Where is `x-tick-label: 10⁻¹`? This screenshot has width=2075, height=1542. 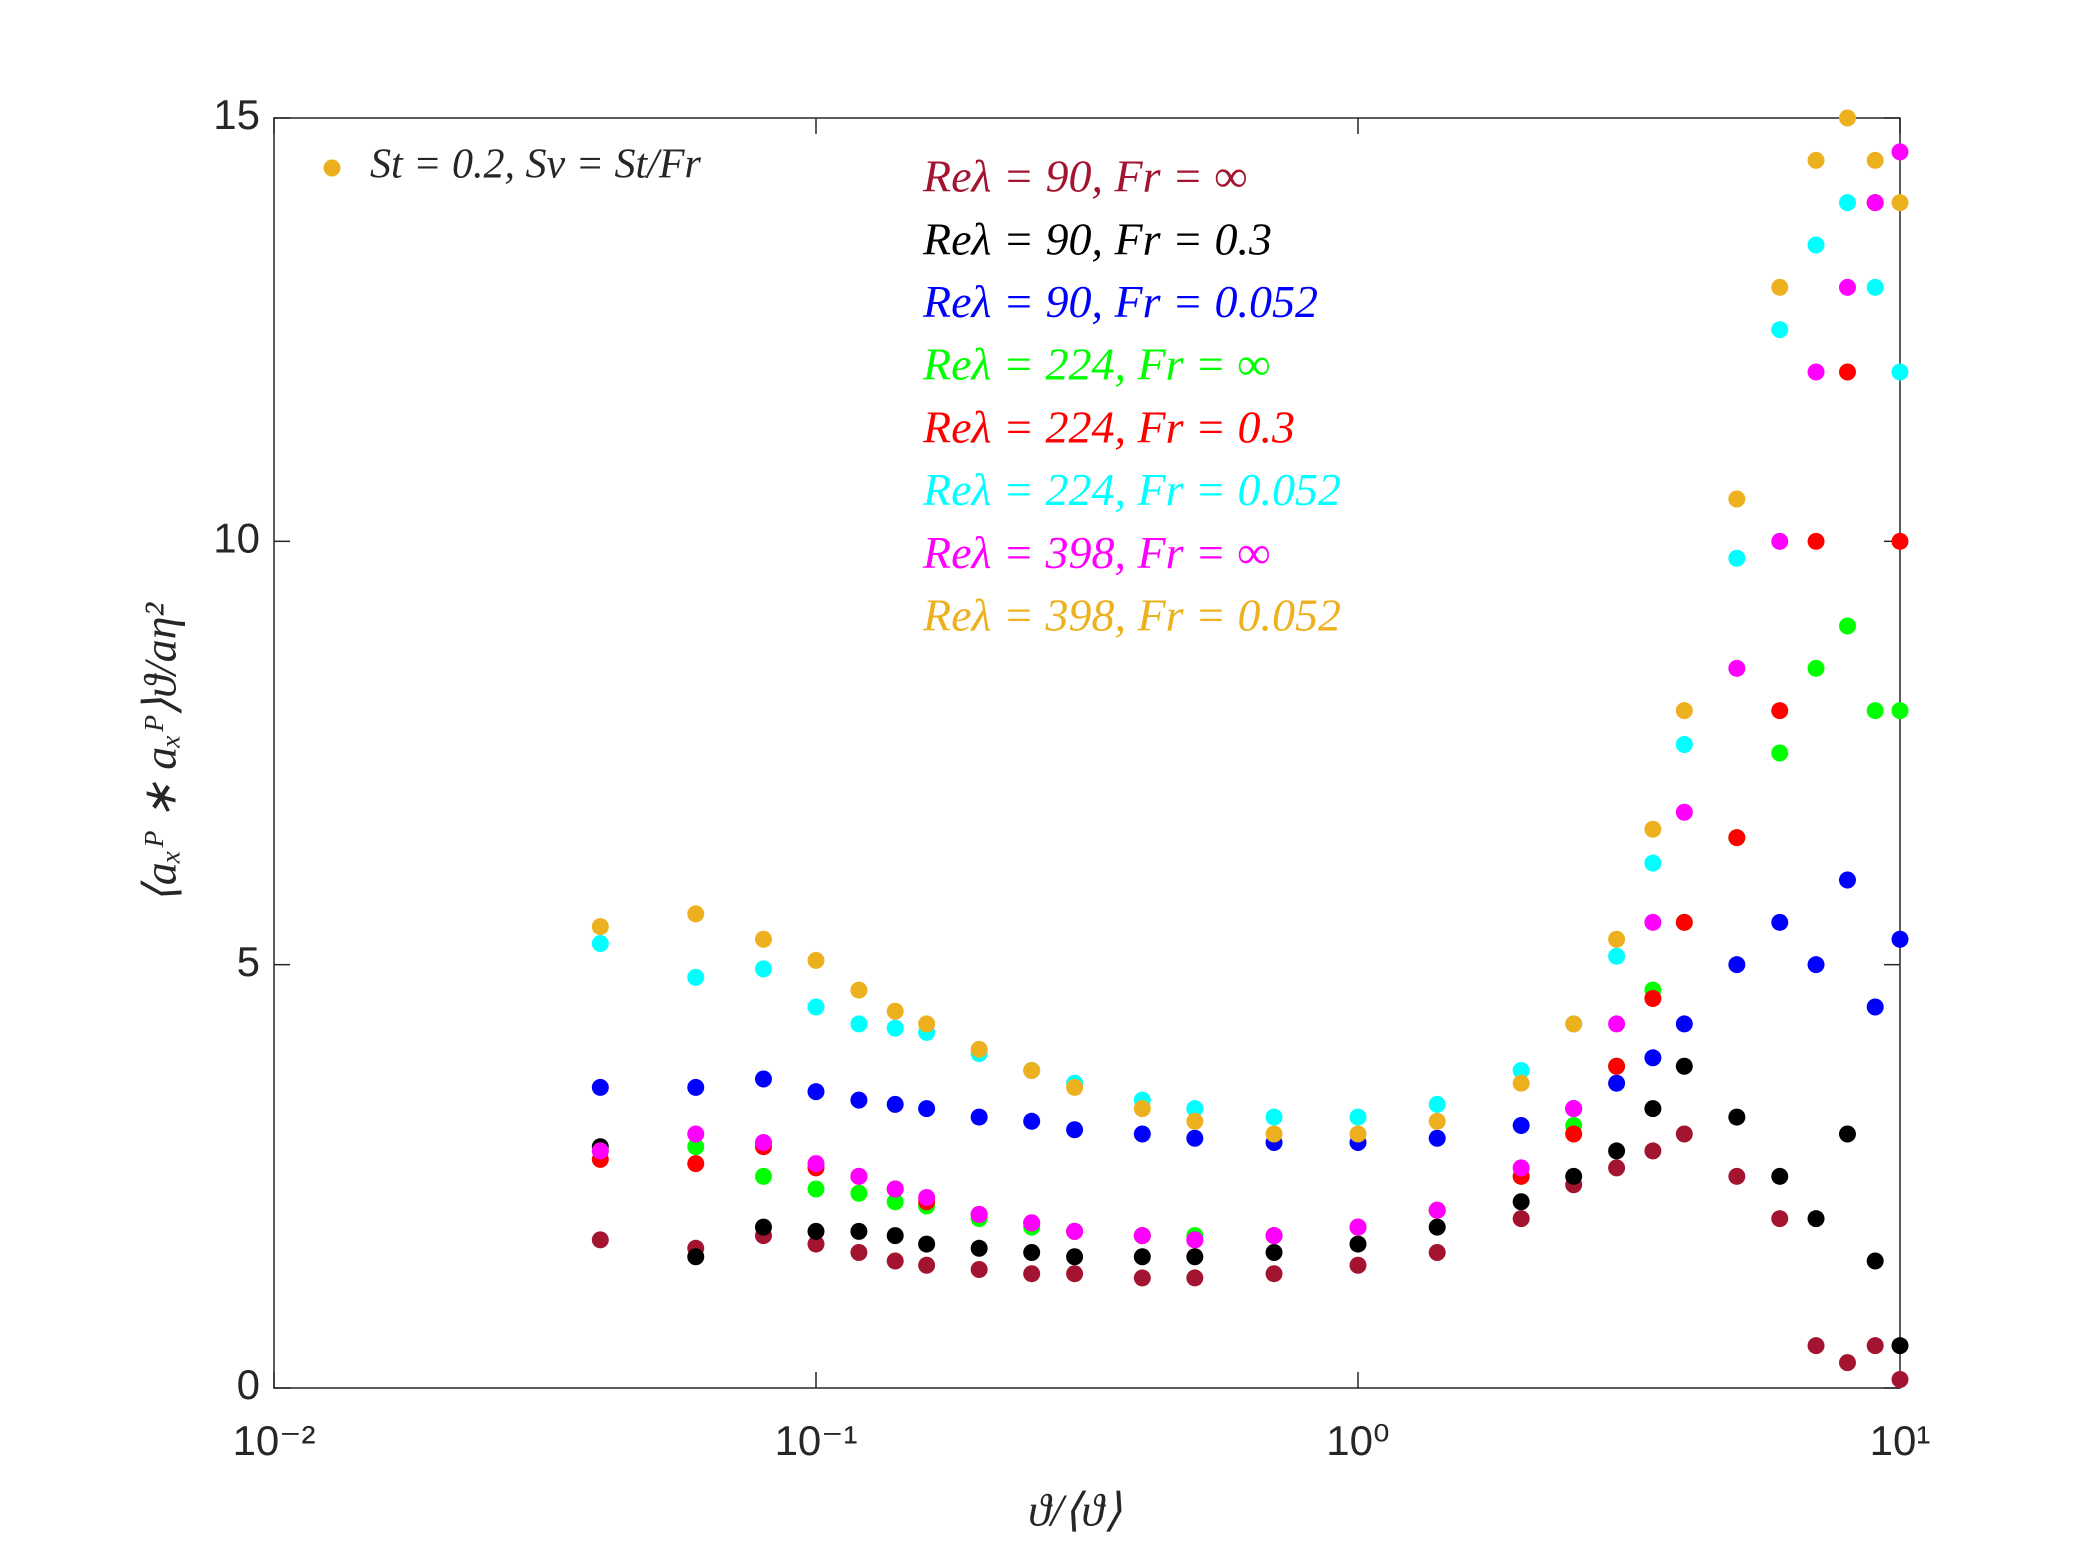 x-tick-label: 10⁻¹ is located at coordinates (816, 1440).